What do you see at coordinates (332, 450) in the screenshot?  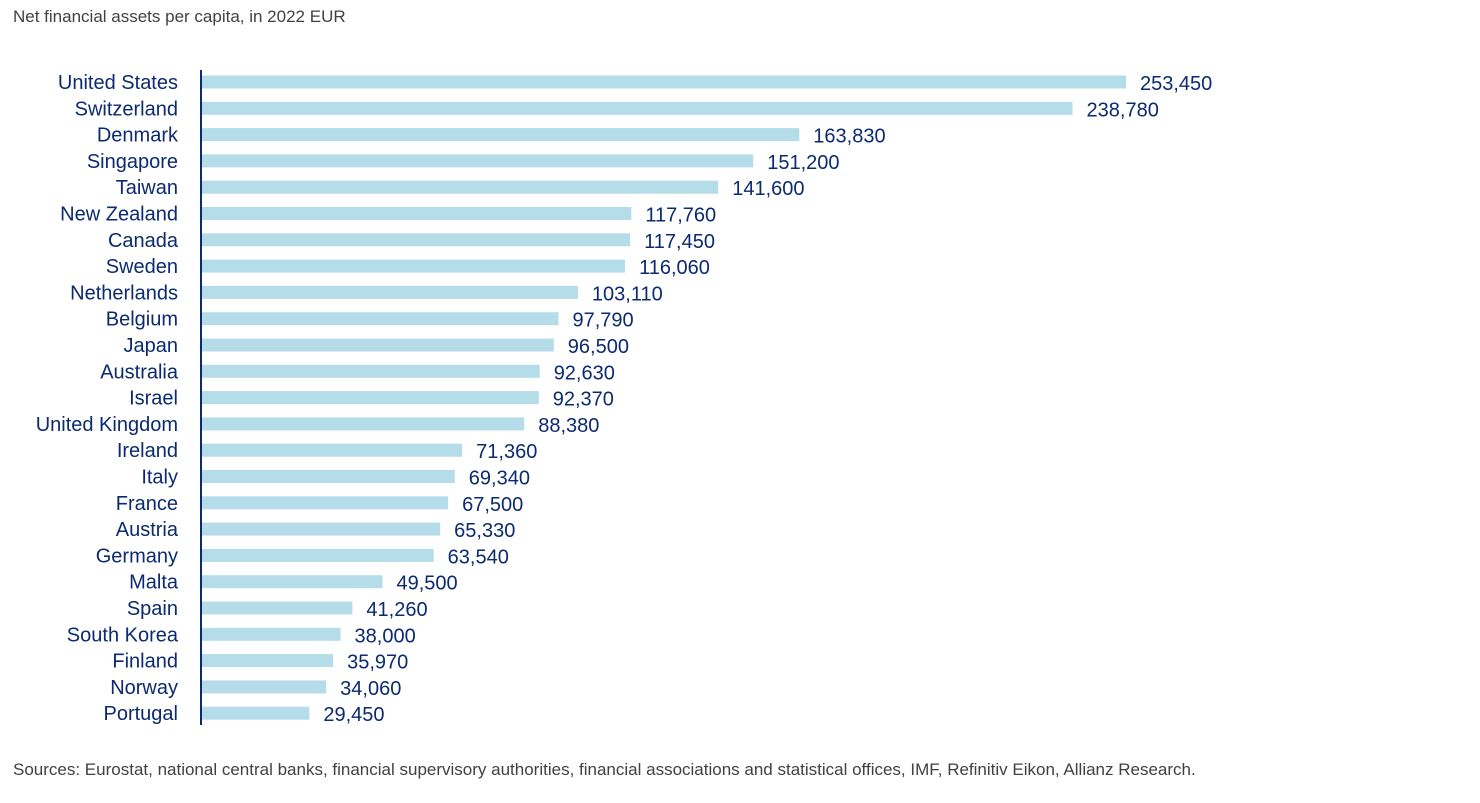 I see `bar-ireland` at bounding box center [332, 450].